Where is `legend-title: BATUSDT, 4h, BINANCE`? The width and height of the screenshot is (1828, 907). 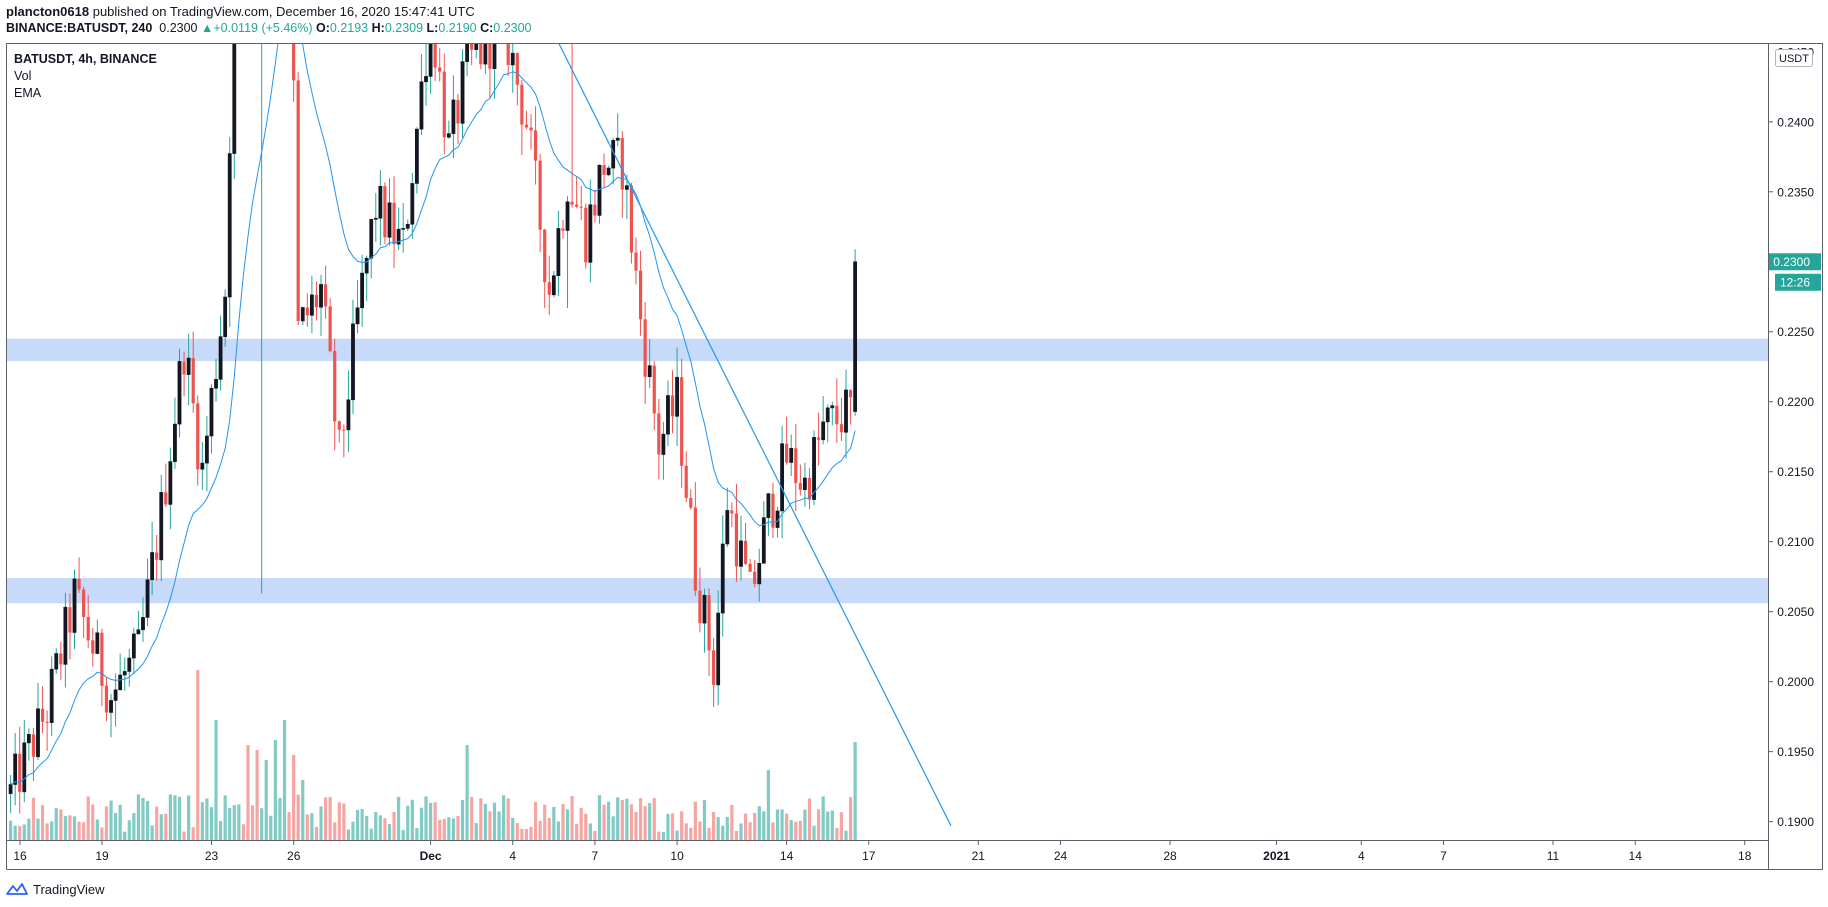
legend-title: BATUSDT, 4h, BINANCE is located at coordinates (85, 59).